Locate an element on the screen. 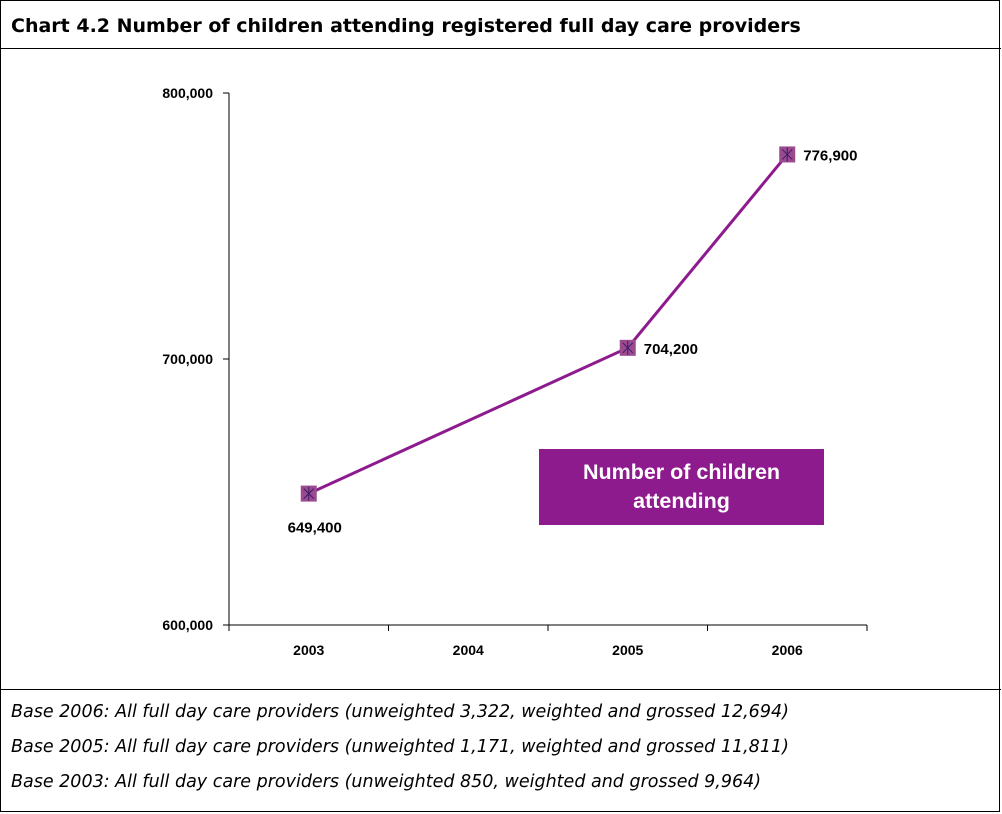 This screenshot has width=1002, height=814. legend: Number of children attending is located at coordinates (681, 487).